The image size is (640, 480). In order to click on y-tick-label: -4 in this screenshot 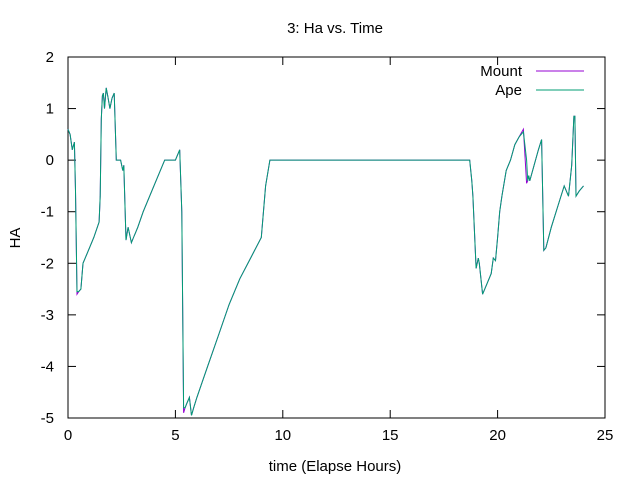, I will do `click(47, 366)`.